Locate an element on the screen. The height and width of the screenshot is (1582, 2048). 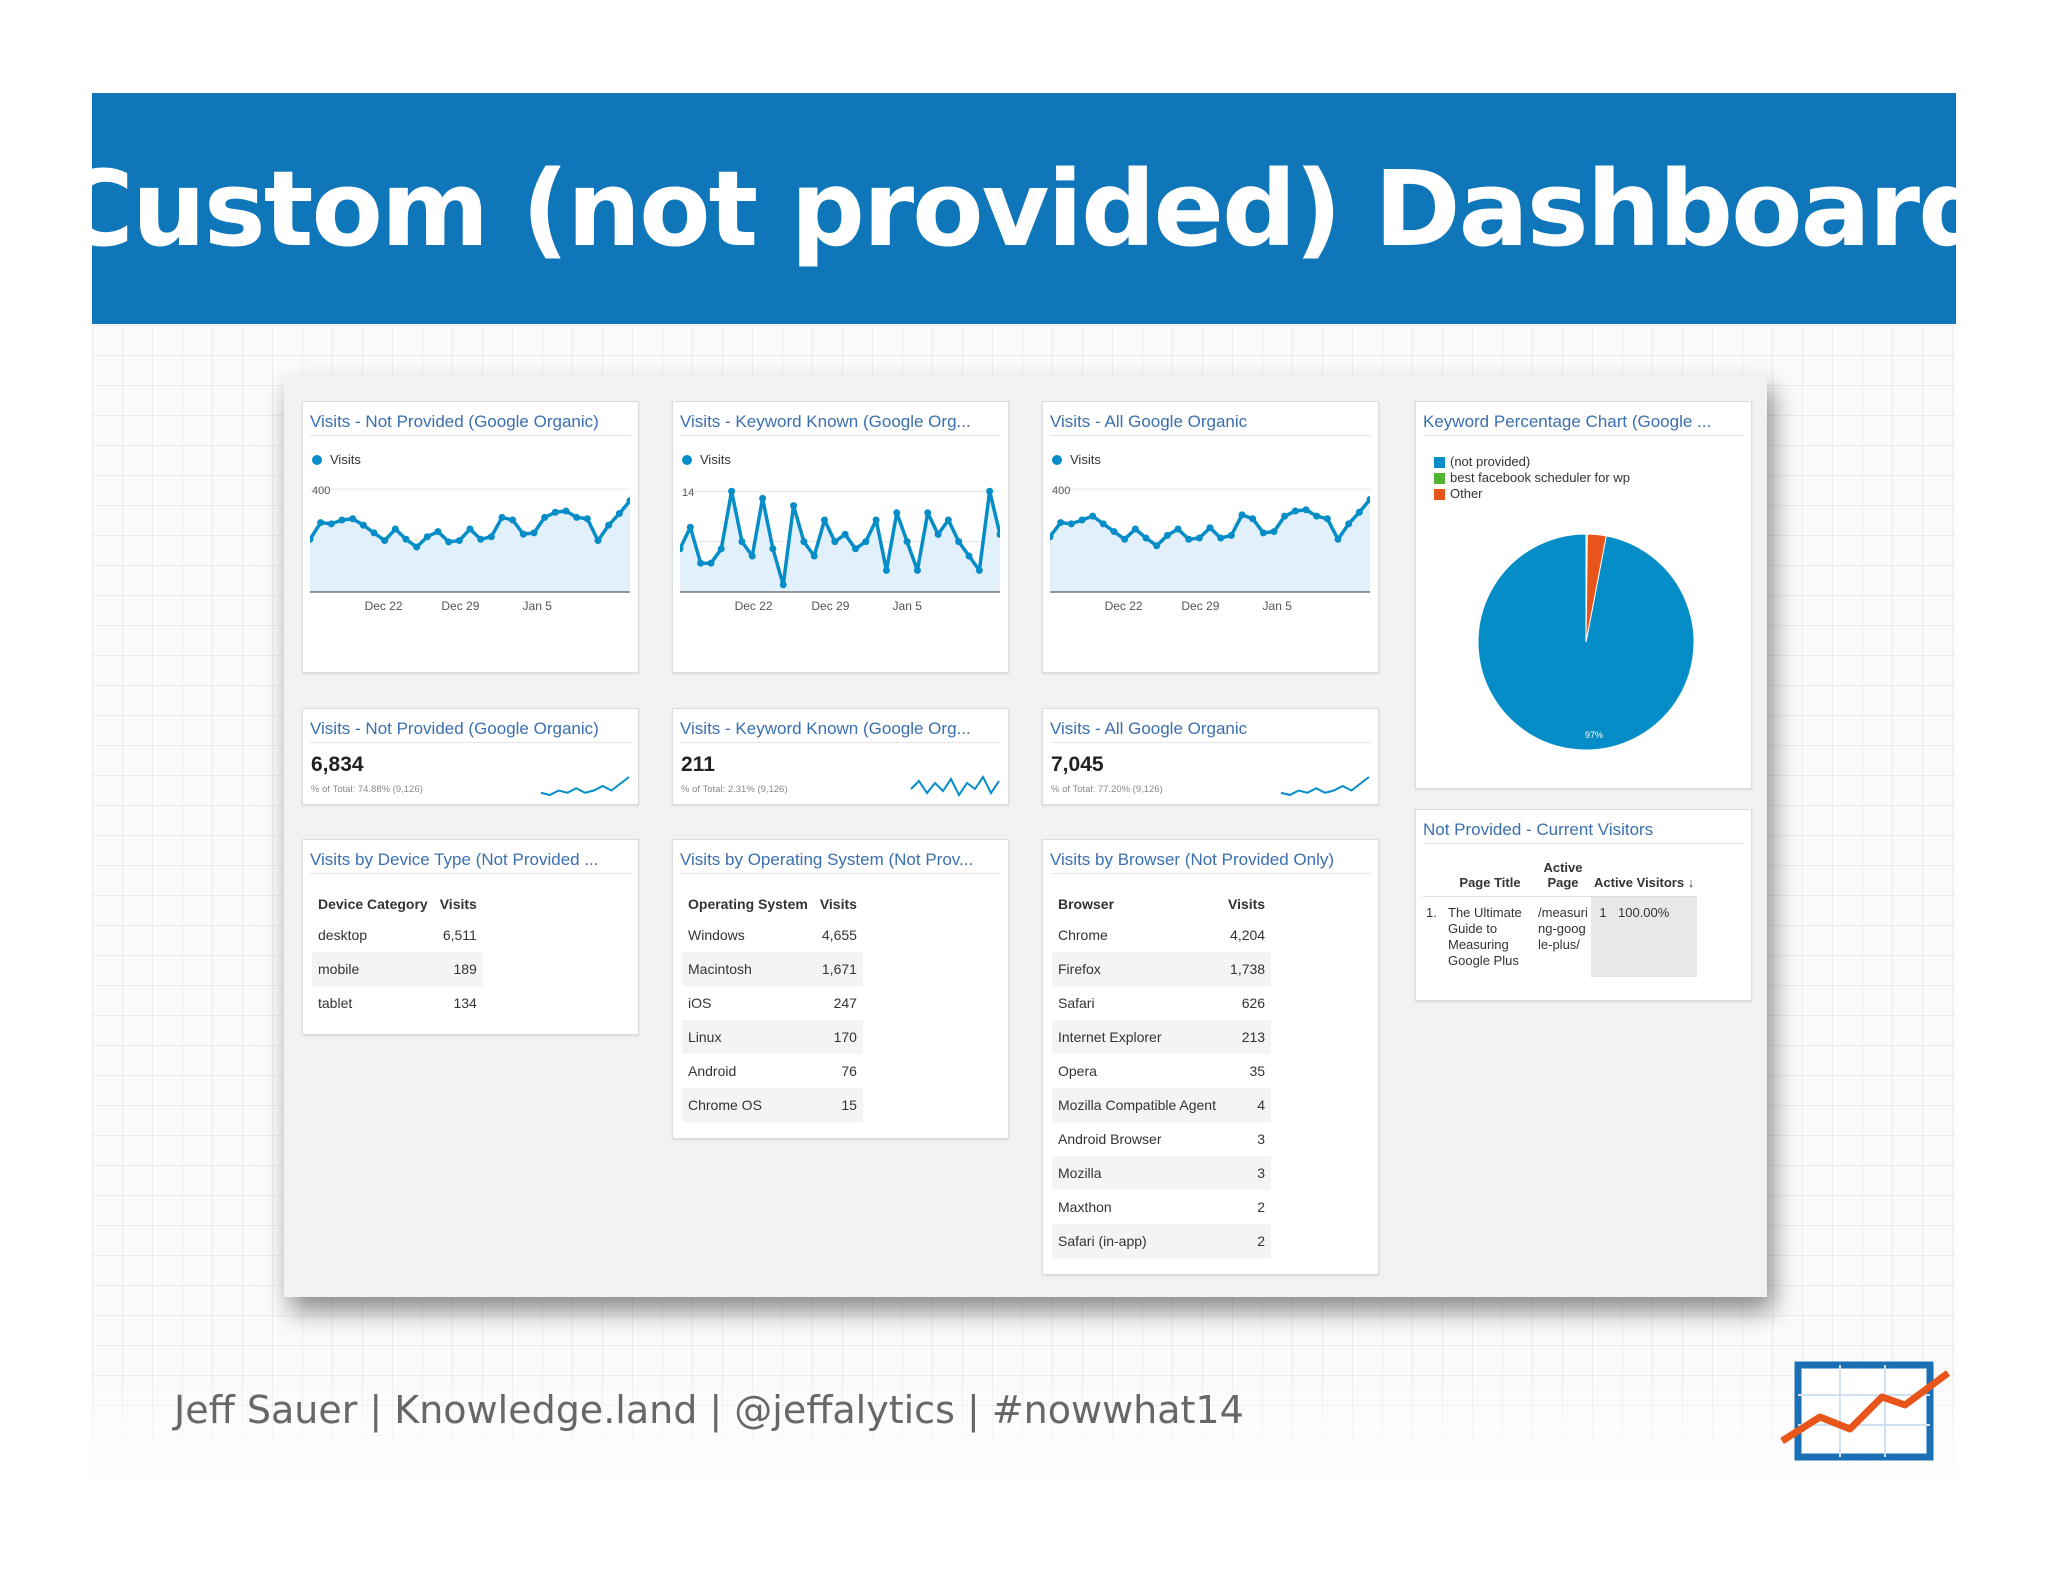
table-row: Linux 170 is located at coordinates (772, 1037).